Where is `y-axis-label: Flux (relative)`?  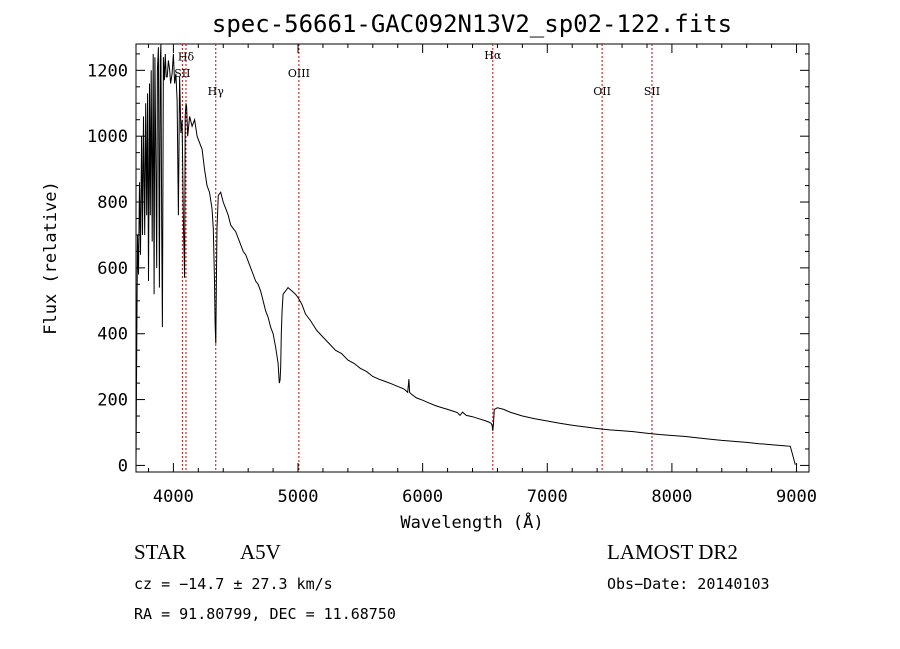
y-axis-label: Flux (relative) is located at coordinates (51, 258).